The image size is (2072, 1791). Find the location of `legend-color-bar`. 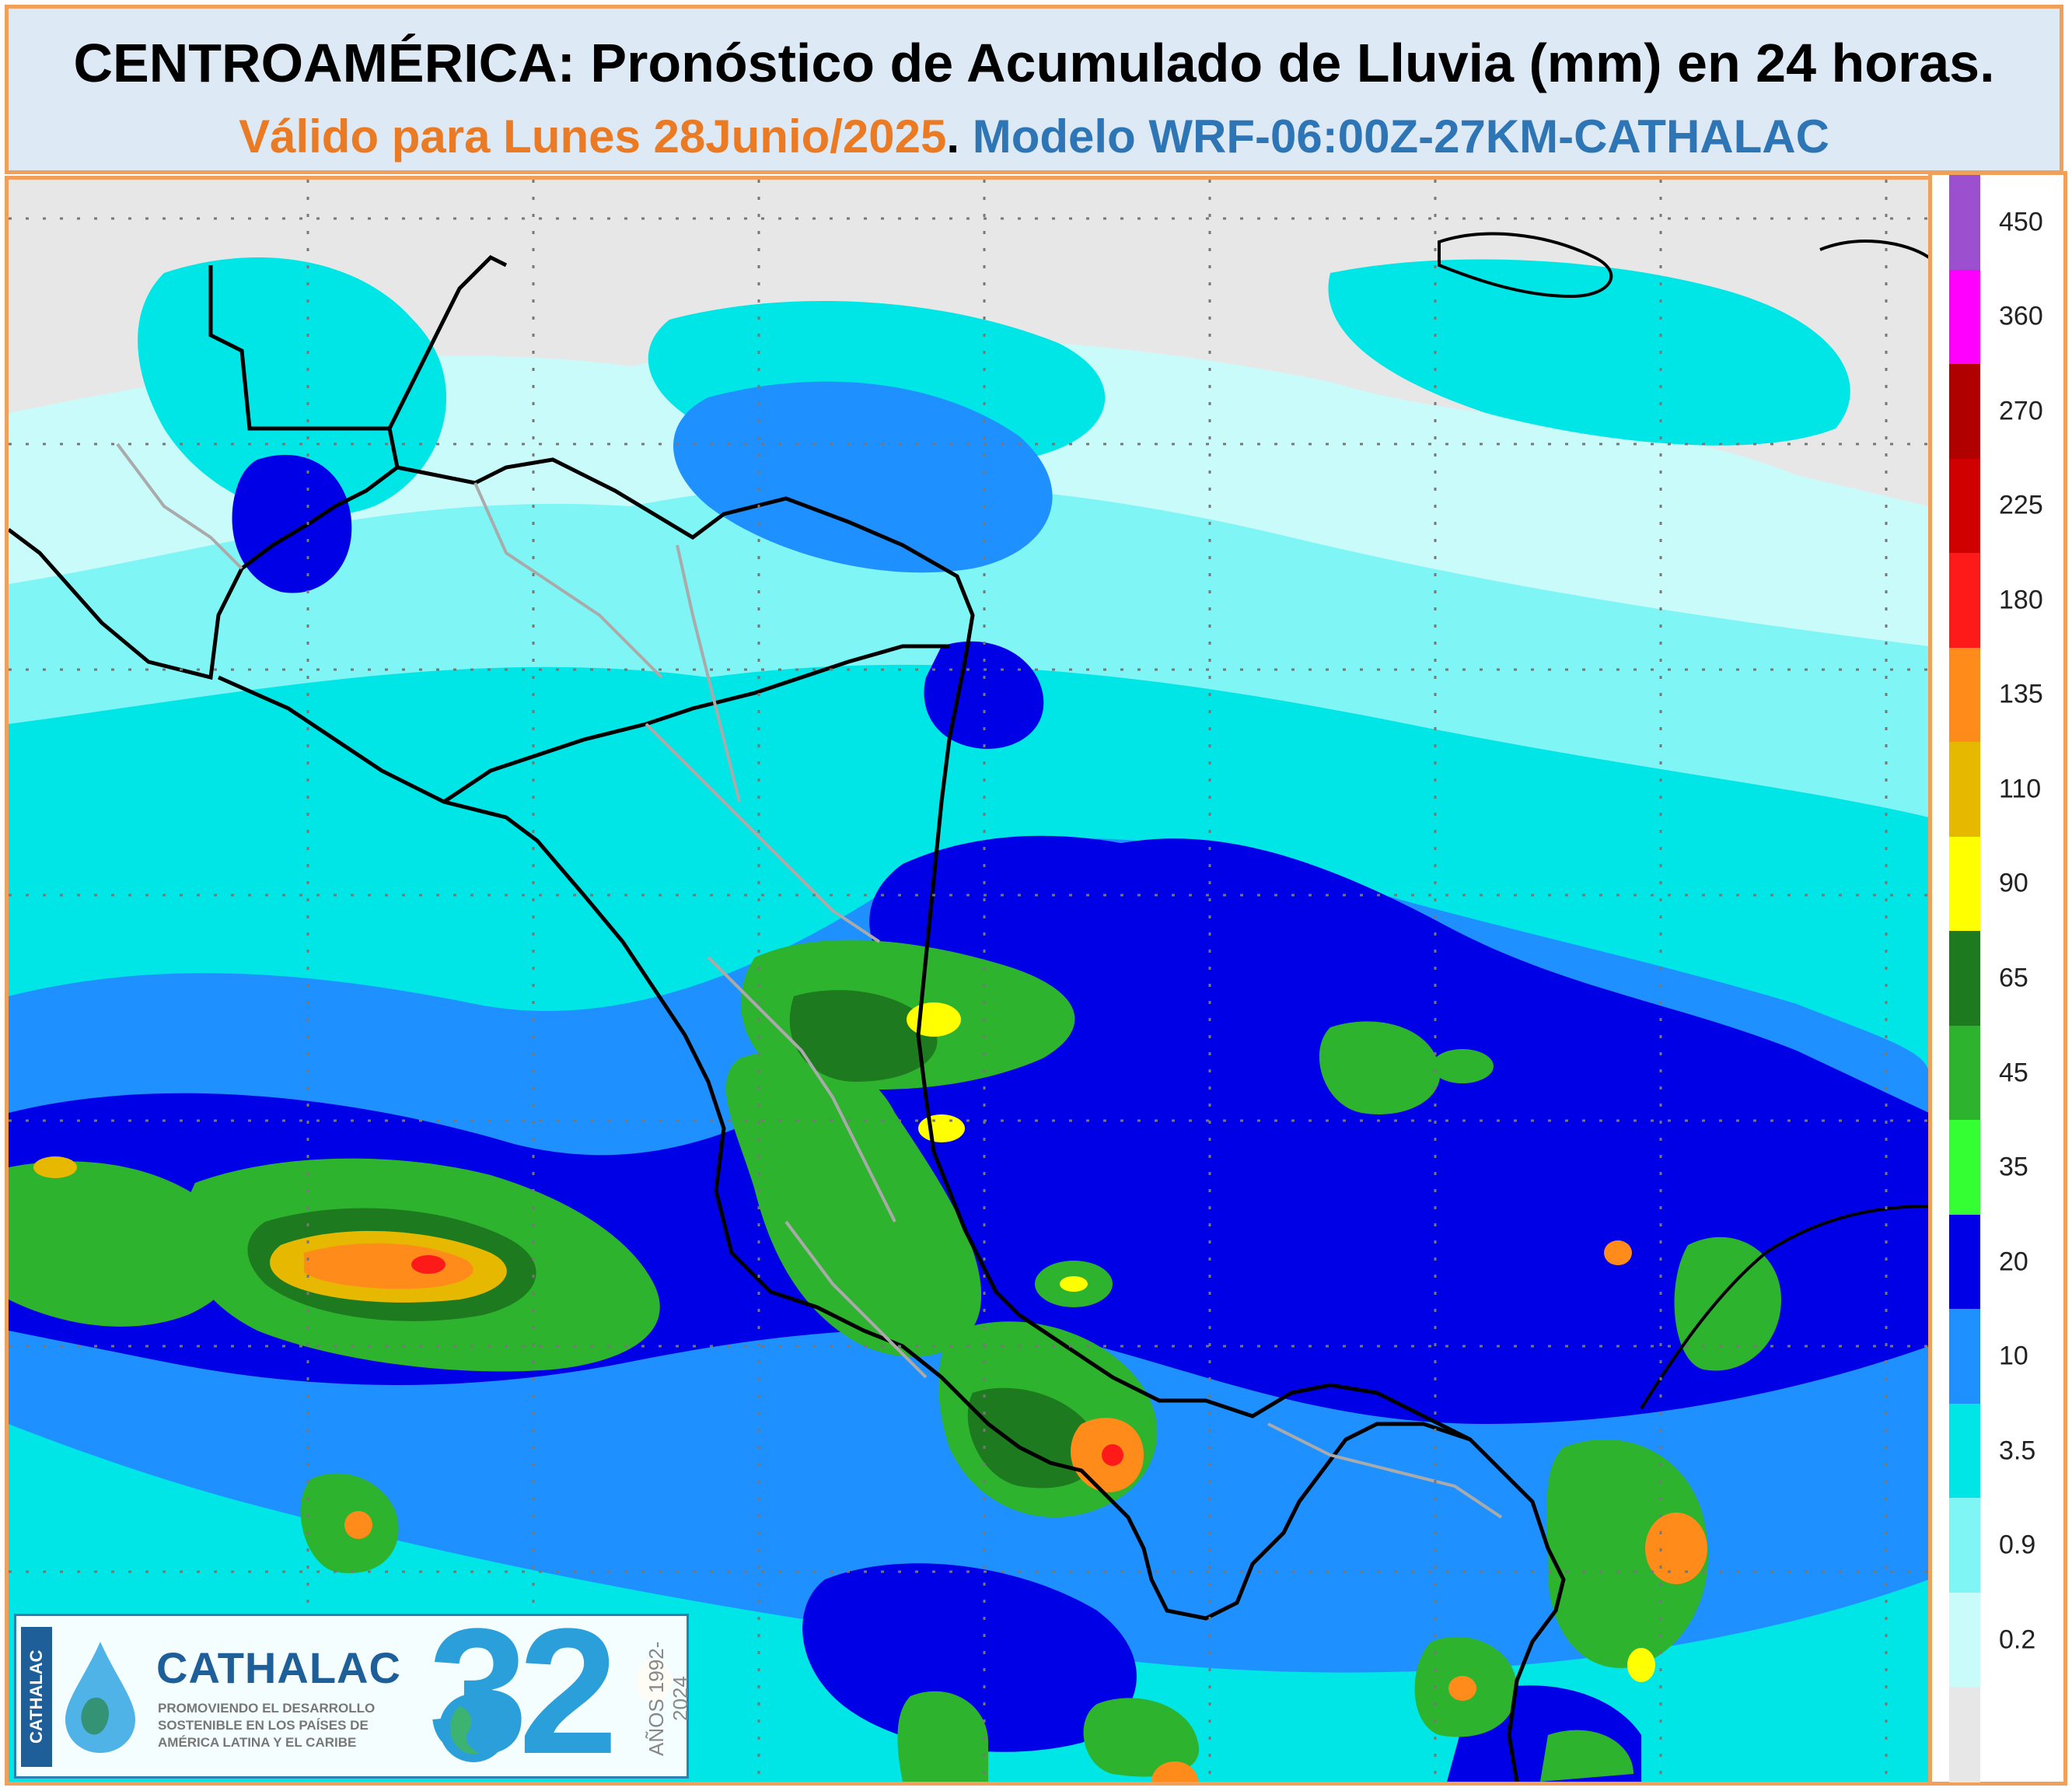

legend-color-bar is located at coordinates (1964, 979).